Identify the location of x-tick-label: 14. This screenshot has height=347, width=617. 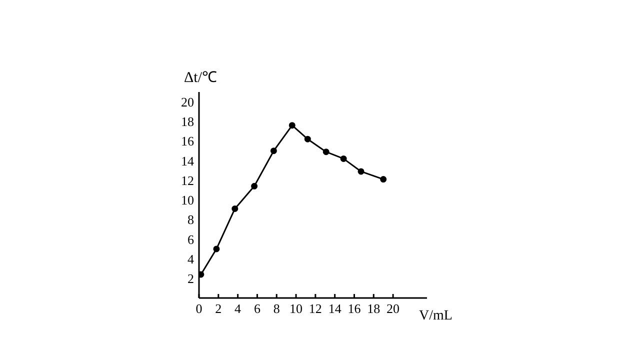
(335, 308).